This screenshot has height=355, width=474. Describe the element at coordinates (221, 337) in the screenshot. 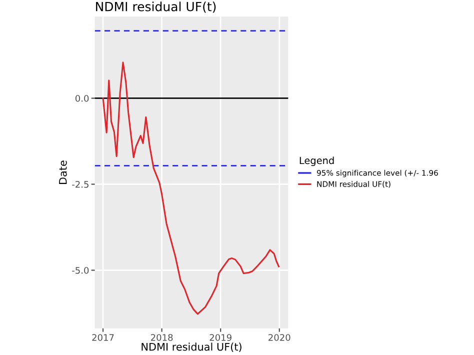

I see `x-tick-label: 2019` at that location.